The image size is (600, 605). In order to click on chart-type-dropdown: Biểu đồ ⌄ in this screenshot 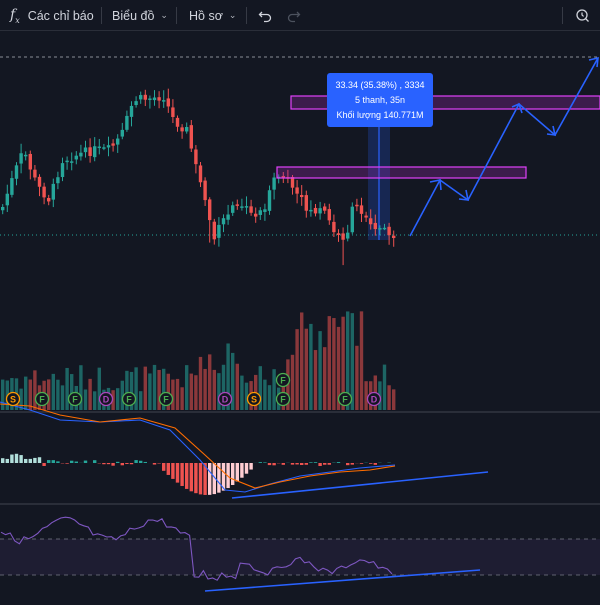, I will do `click(140, 15)`.